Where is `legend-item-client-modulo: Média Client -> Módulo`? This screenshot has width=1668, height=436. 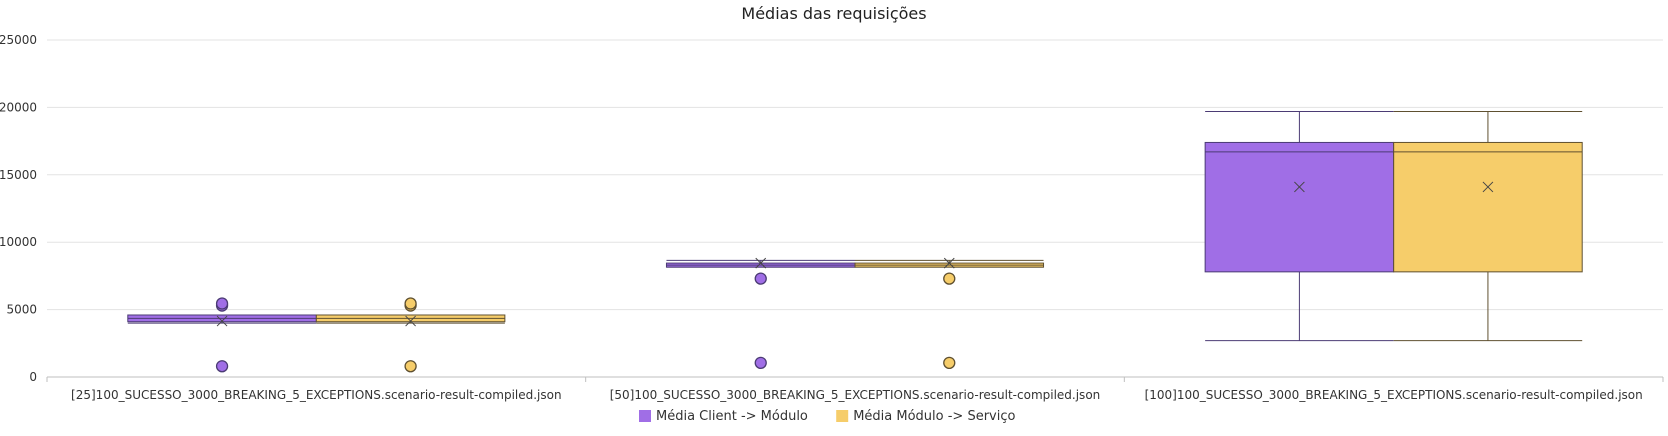
legend-item-client-modulo: Média Client -> Módulo is located at coordinates (723, 416).